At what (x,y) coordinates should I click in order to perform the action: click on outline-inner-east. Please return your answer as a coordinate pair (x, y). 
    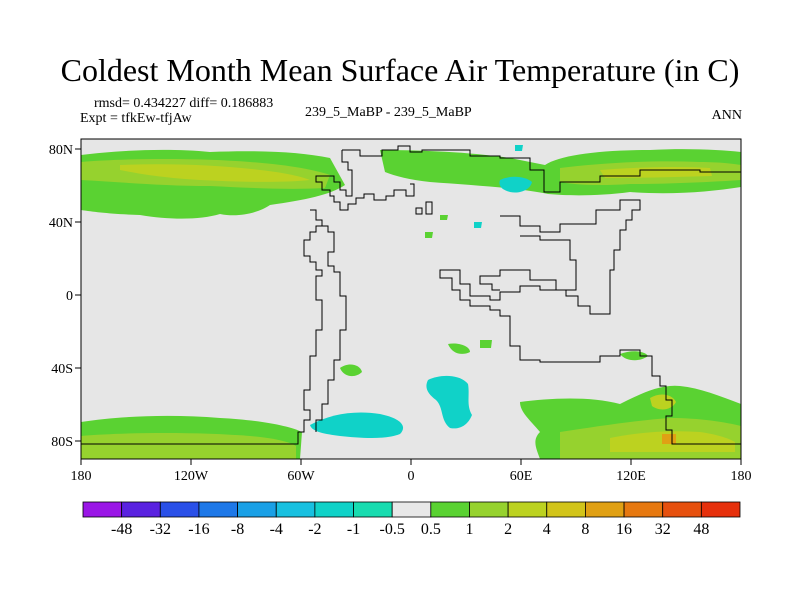
    Looking at the image, I should click on (528, 263).